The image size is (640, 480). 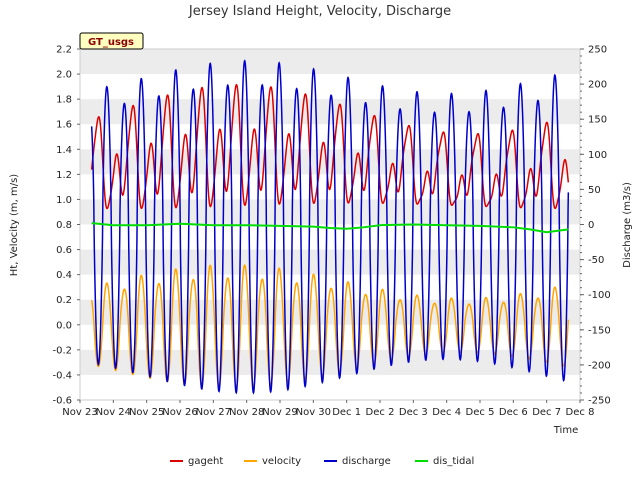 What do you see at coordinates (64, 100) in the screenshot?
I see `y-tick-label: 1.8` at bounding box center [64, 100].